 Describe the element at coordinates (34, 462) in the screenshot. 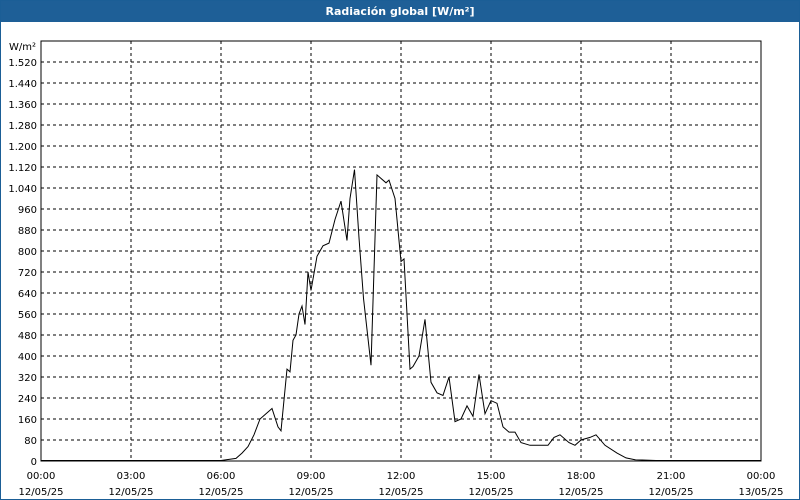

I see `y-tick-label: 0` at that location.